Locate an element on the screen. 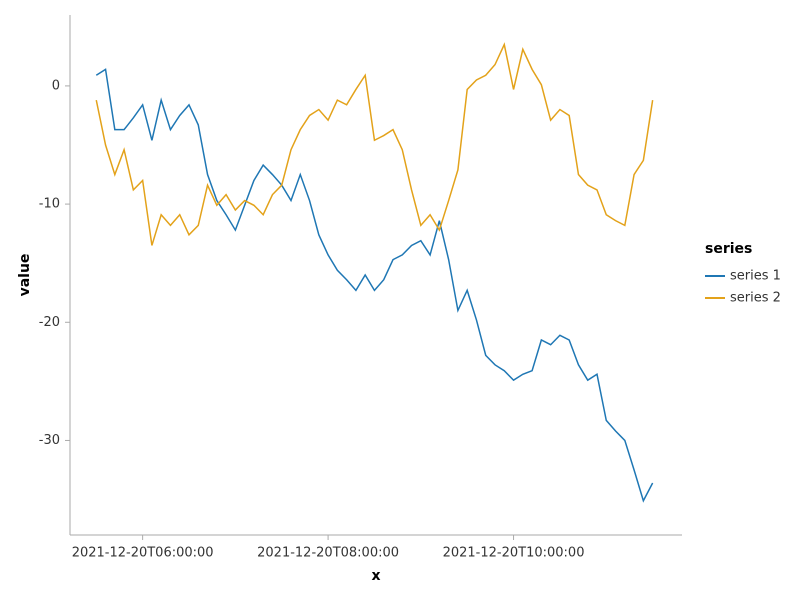  y-tick-label: 0 is located at coordinates (56, 85).